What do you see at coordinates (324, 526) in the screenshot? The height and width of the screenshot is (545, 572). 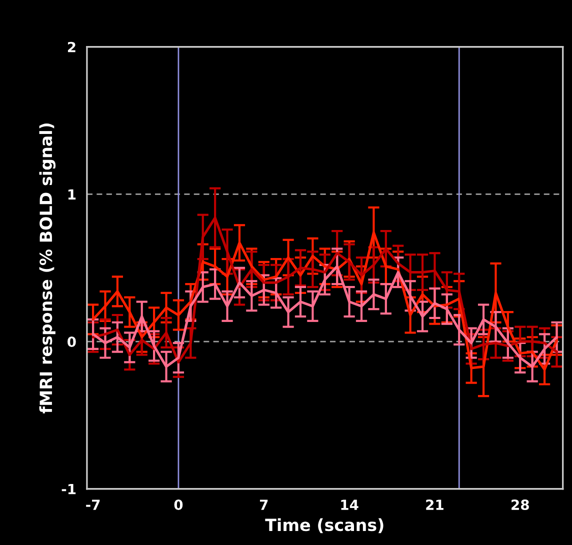 I see `x-axis-title: Time (scans)` at bounding box center [324, 526].